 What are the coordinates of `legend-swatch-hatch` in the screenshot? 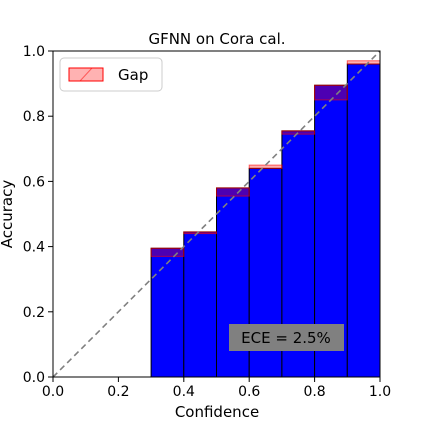 It's located at (86, 74).